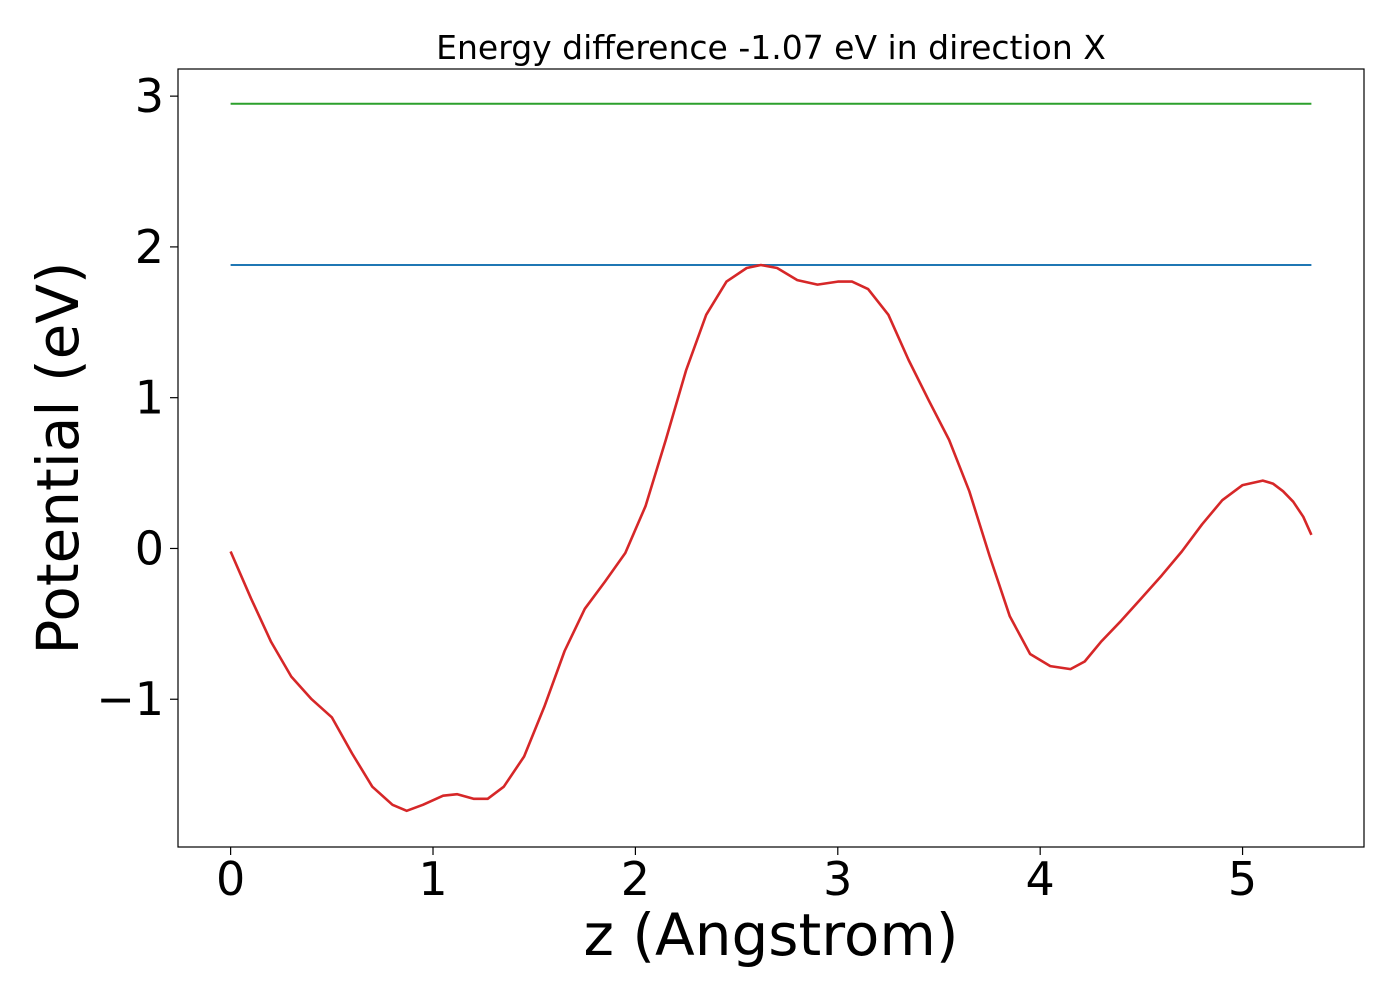 This screenshot has width=1400, height=1000. What do you see at coordinates (230, 879) in the screenshot?
I see `x-tick-label-0: 0` at bounding box center [230, 879].